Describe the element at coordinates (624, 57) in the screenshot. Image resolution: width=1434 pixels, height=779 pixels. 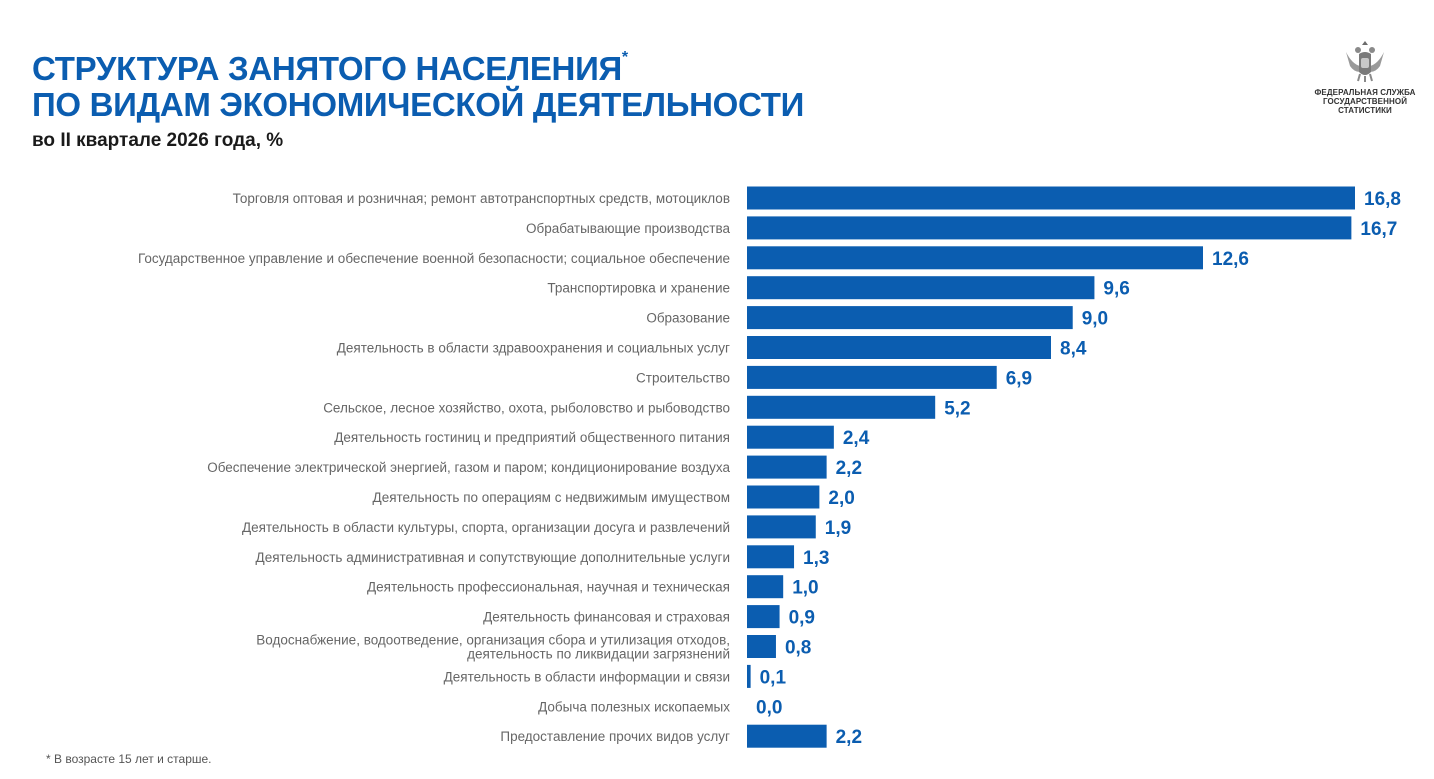
I see `title-footnote-mark: *` at that location.